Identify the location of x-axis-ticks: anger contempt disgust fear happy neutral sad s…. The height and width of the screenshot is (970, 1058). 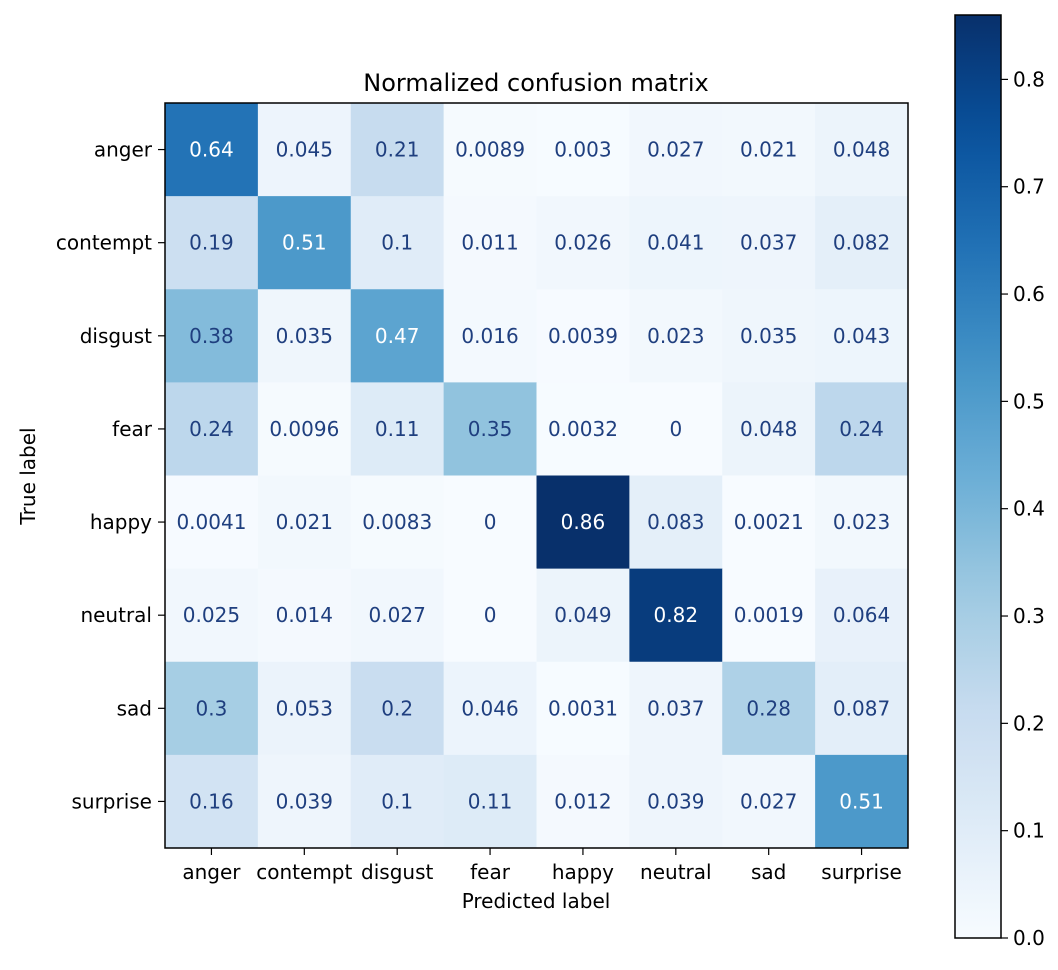
(542, 866).